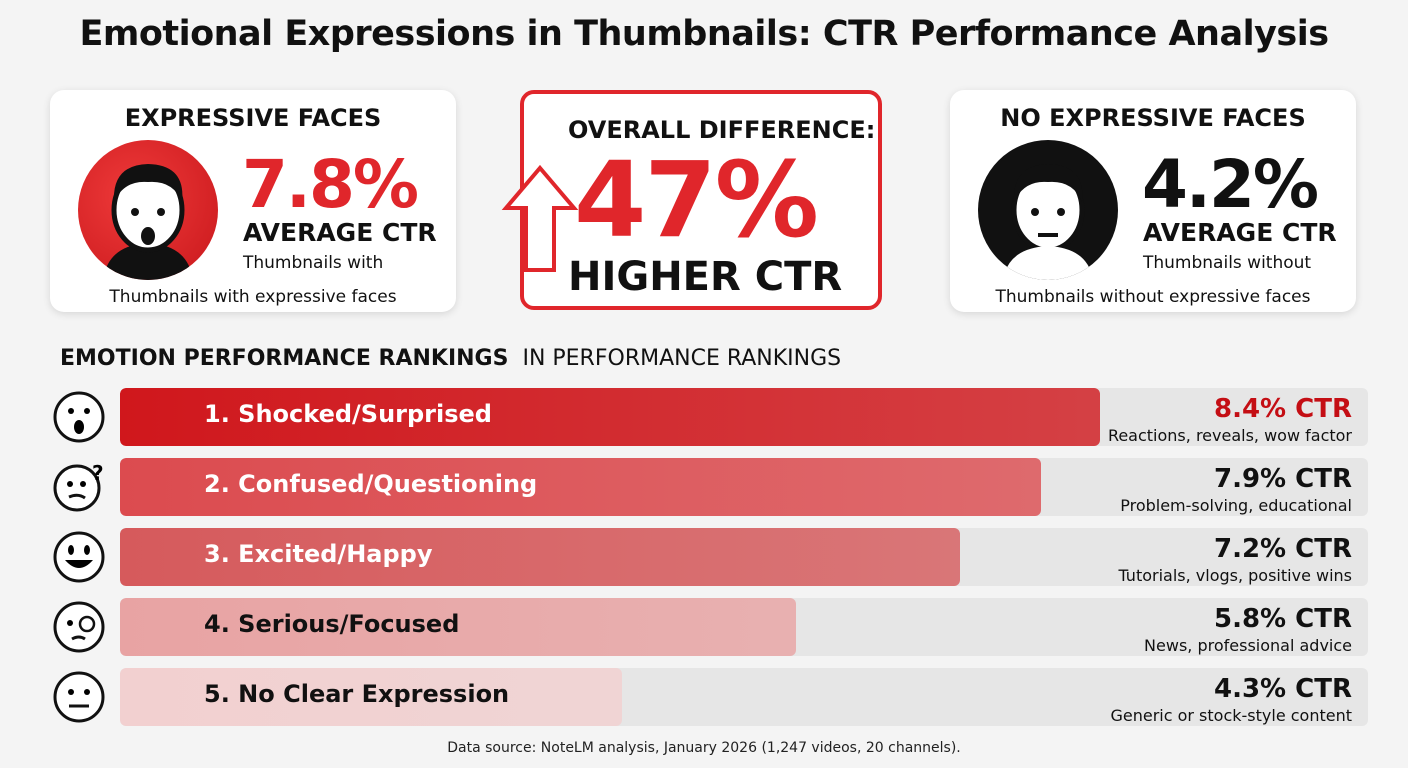 This screenshot has height=768, width=1408. What do you see at coordinates (1227, 263) in the screenshot?
I see `no-expressive-sub: Thumbnails without` at bounding box center [1227, 263].